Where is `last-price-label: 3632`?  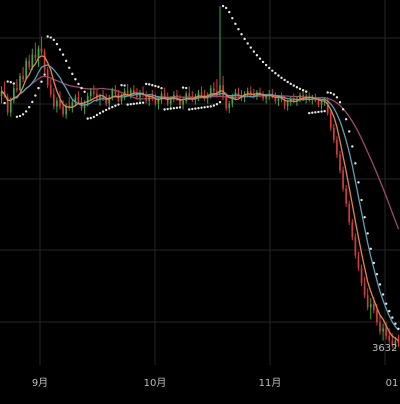
last-price-label: 3632 is located at coordinates (384, 348).